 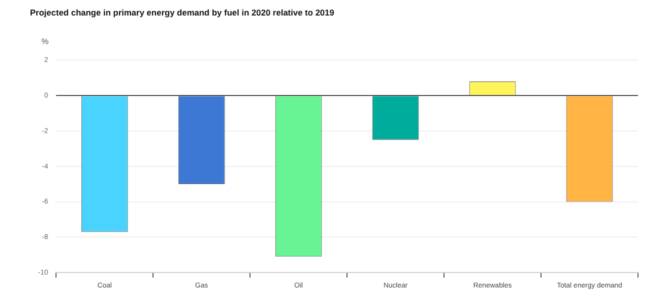 I want to click on y-axis-title: %, so click(x=45, y=41).